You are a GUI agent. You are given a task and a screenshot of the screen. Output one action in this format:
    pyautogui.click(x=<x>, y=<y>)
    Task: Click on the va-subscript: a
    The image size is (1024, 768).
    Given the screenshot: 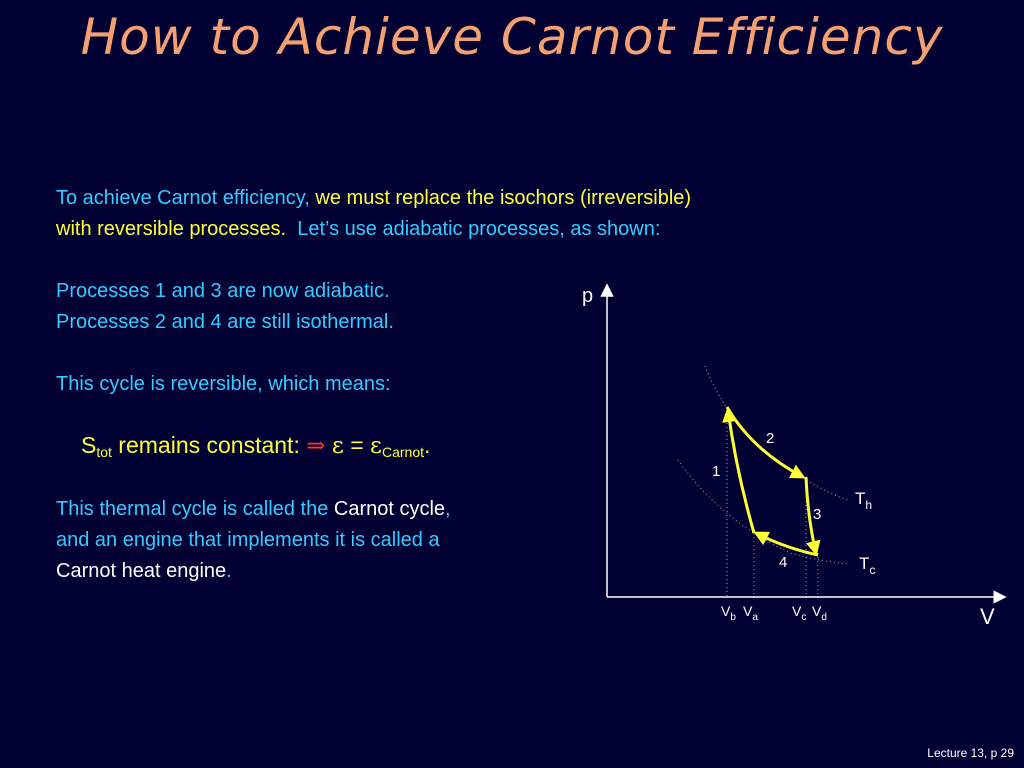 What is the action you would take?
    pyautogui.click(x=755, y=617)
    